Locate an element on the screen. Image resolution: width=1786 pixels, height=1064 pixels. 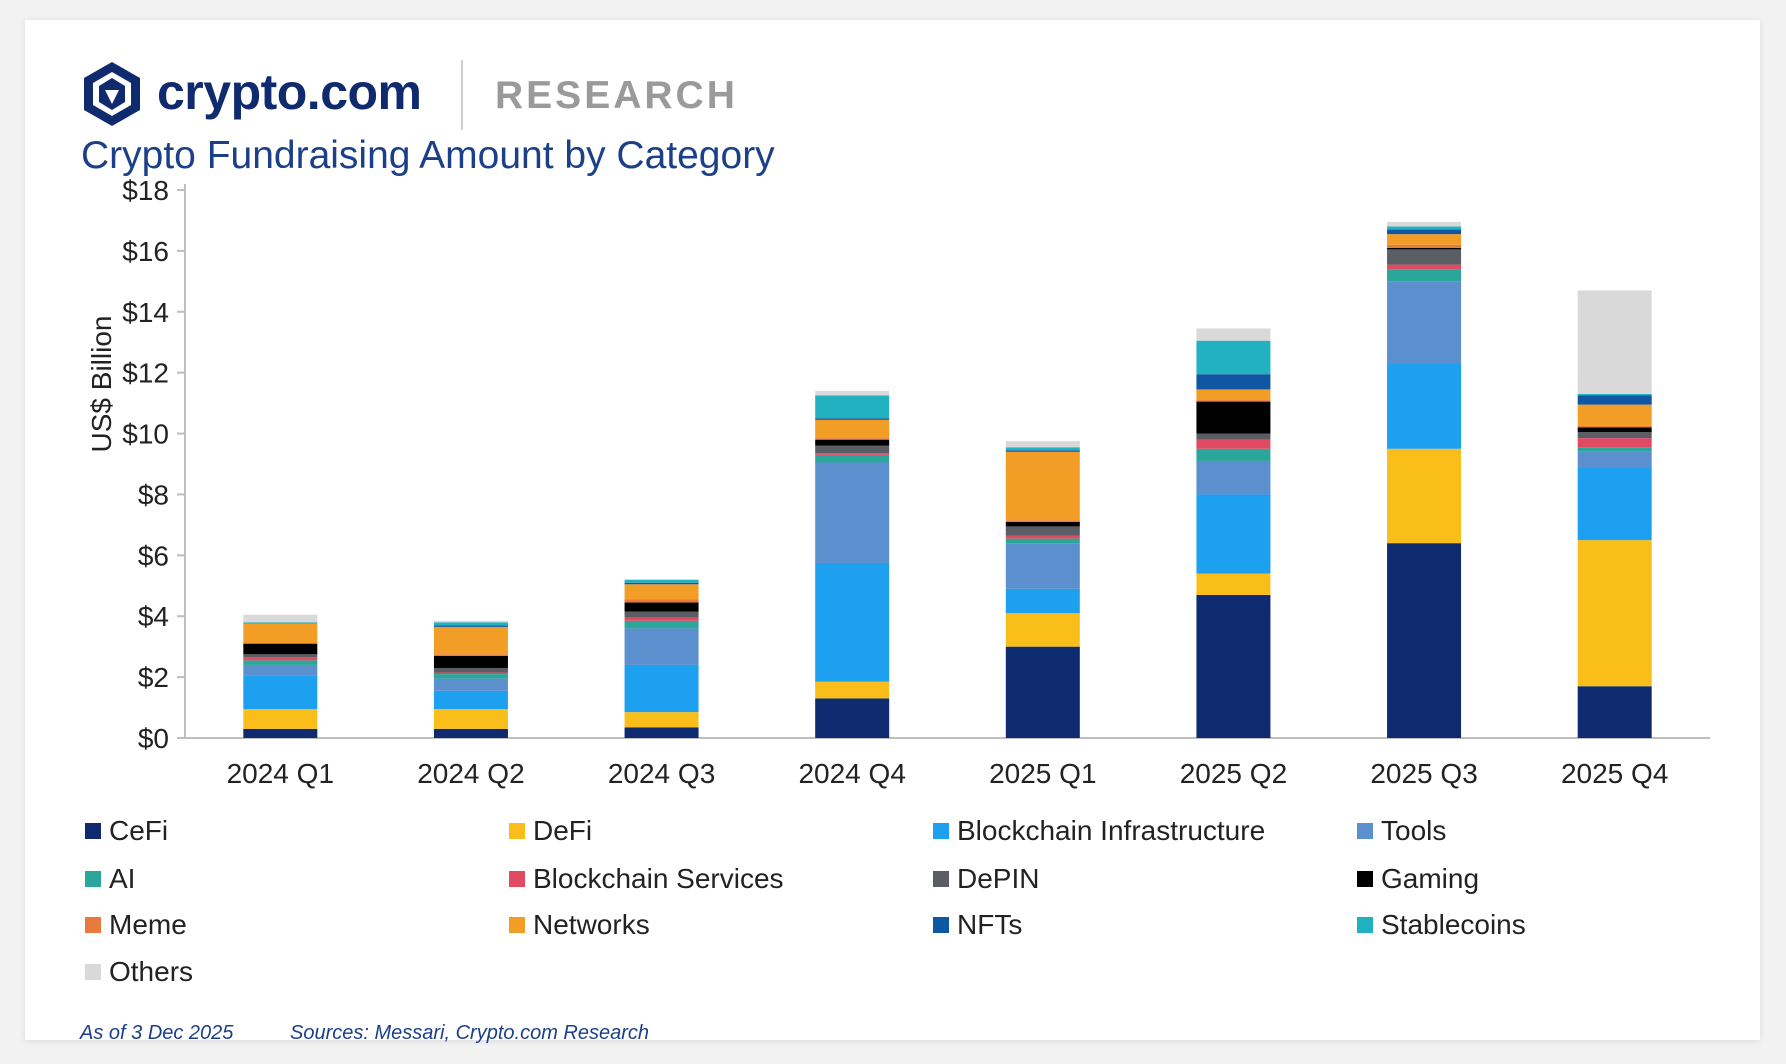
legend-item-ai: AI is located at coordinates (110, 879).